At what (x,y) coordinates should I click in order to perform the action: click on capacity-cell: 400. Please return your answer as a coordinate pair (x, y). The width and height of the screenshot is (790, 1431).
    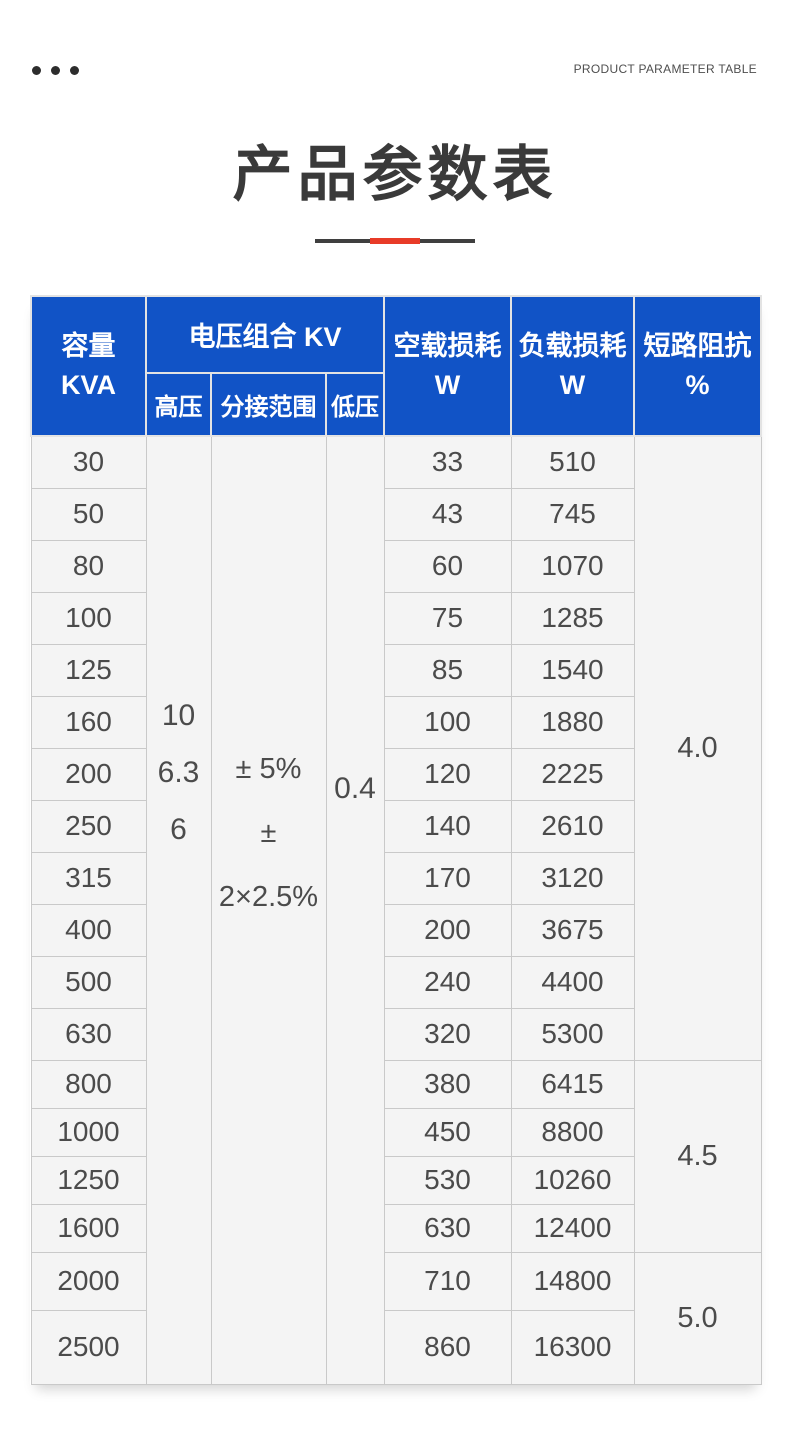
    Looking at the image, I should click on (88, 930).